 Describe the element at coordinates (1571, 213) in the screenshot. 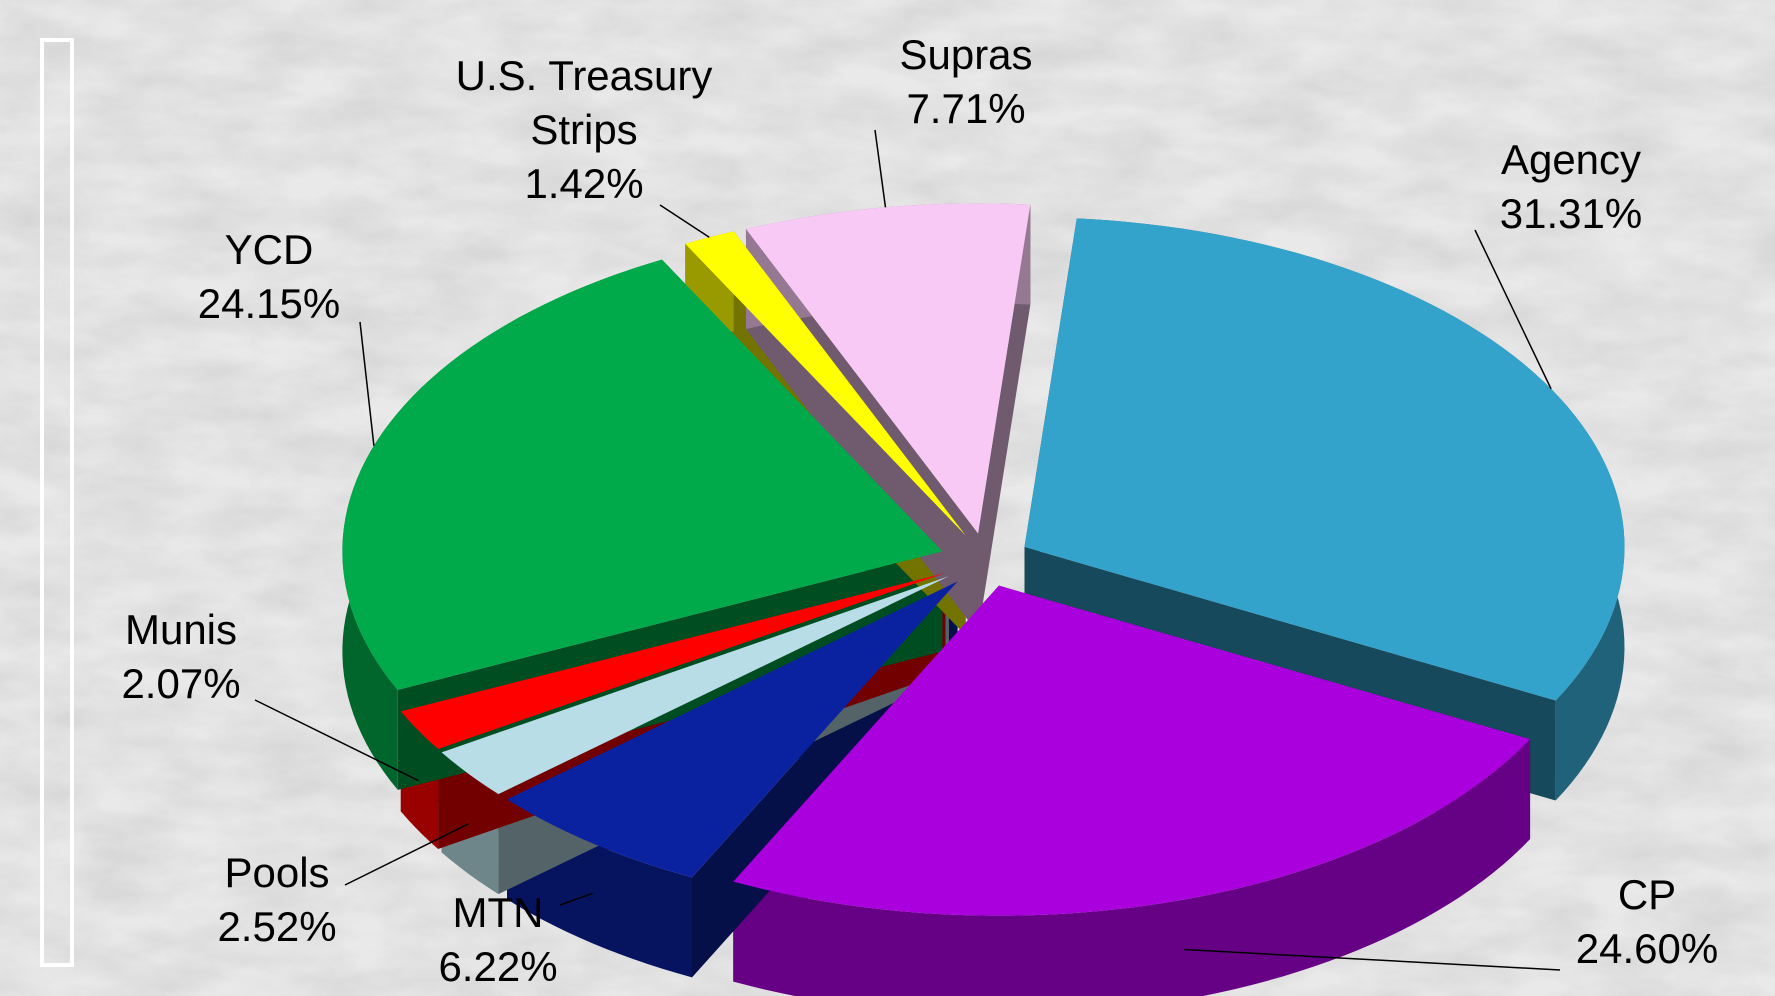

I see `value-label: 31.31%` at that location.